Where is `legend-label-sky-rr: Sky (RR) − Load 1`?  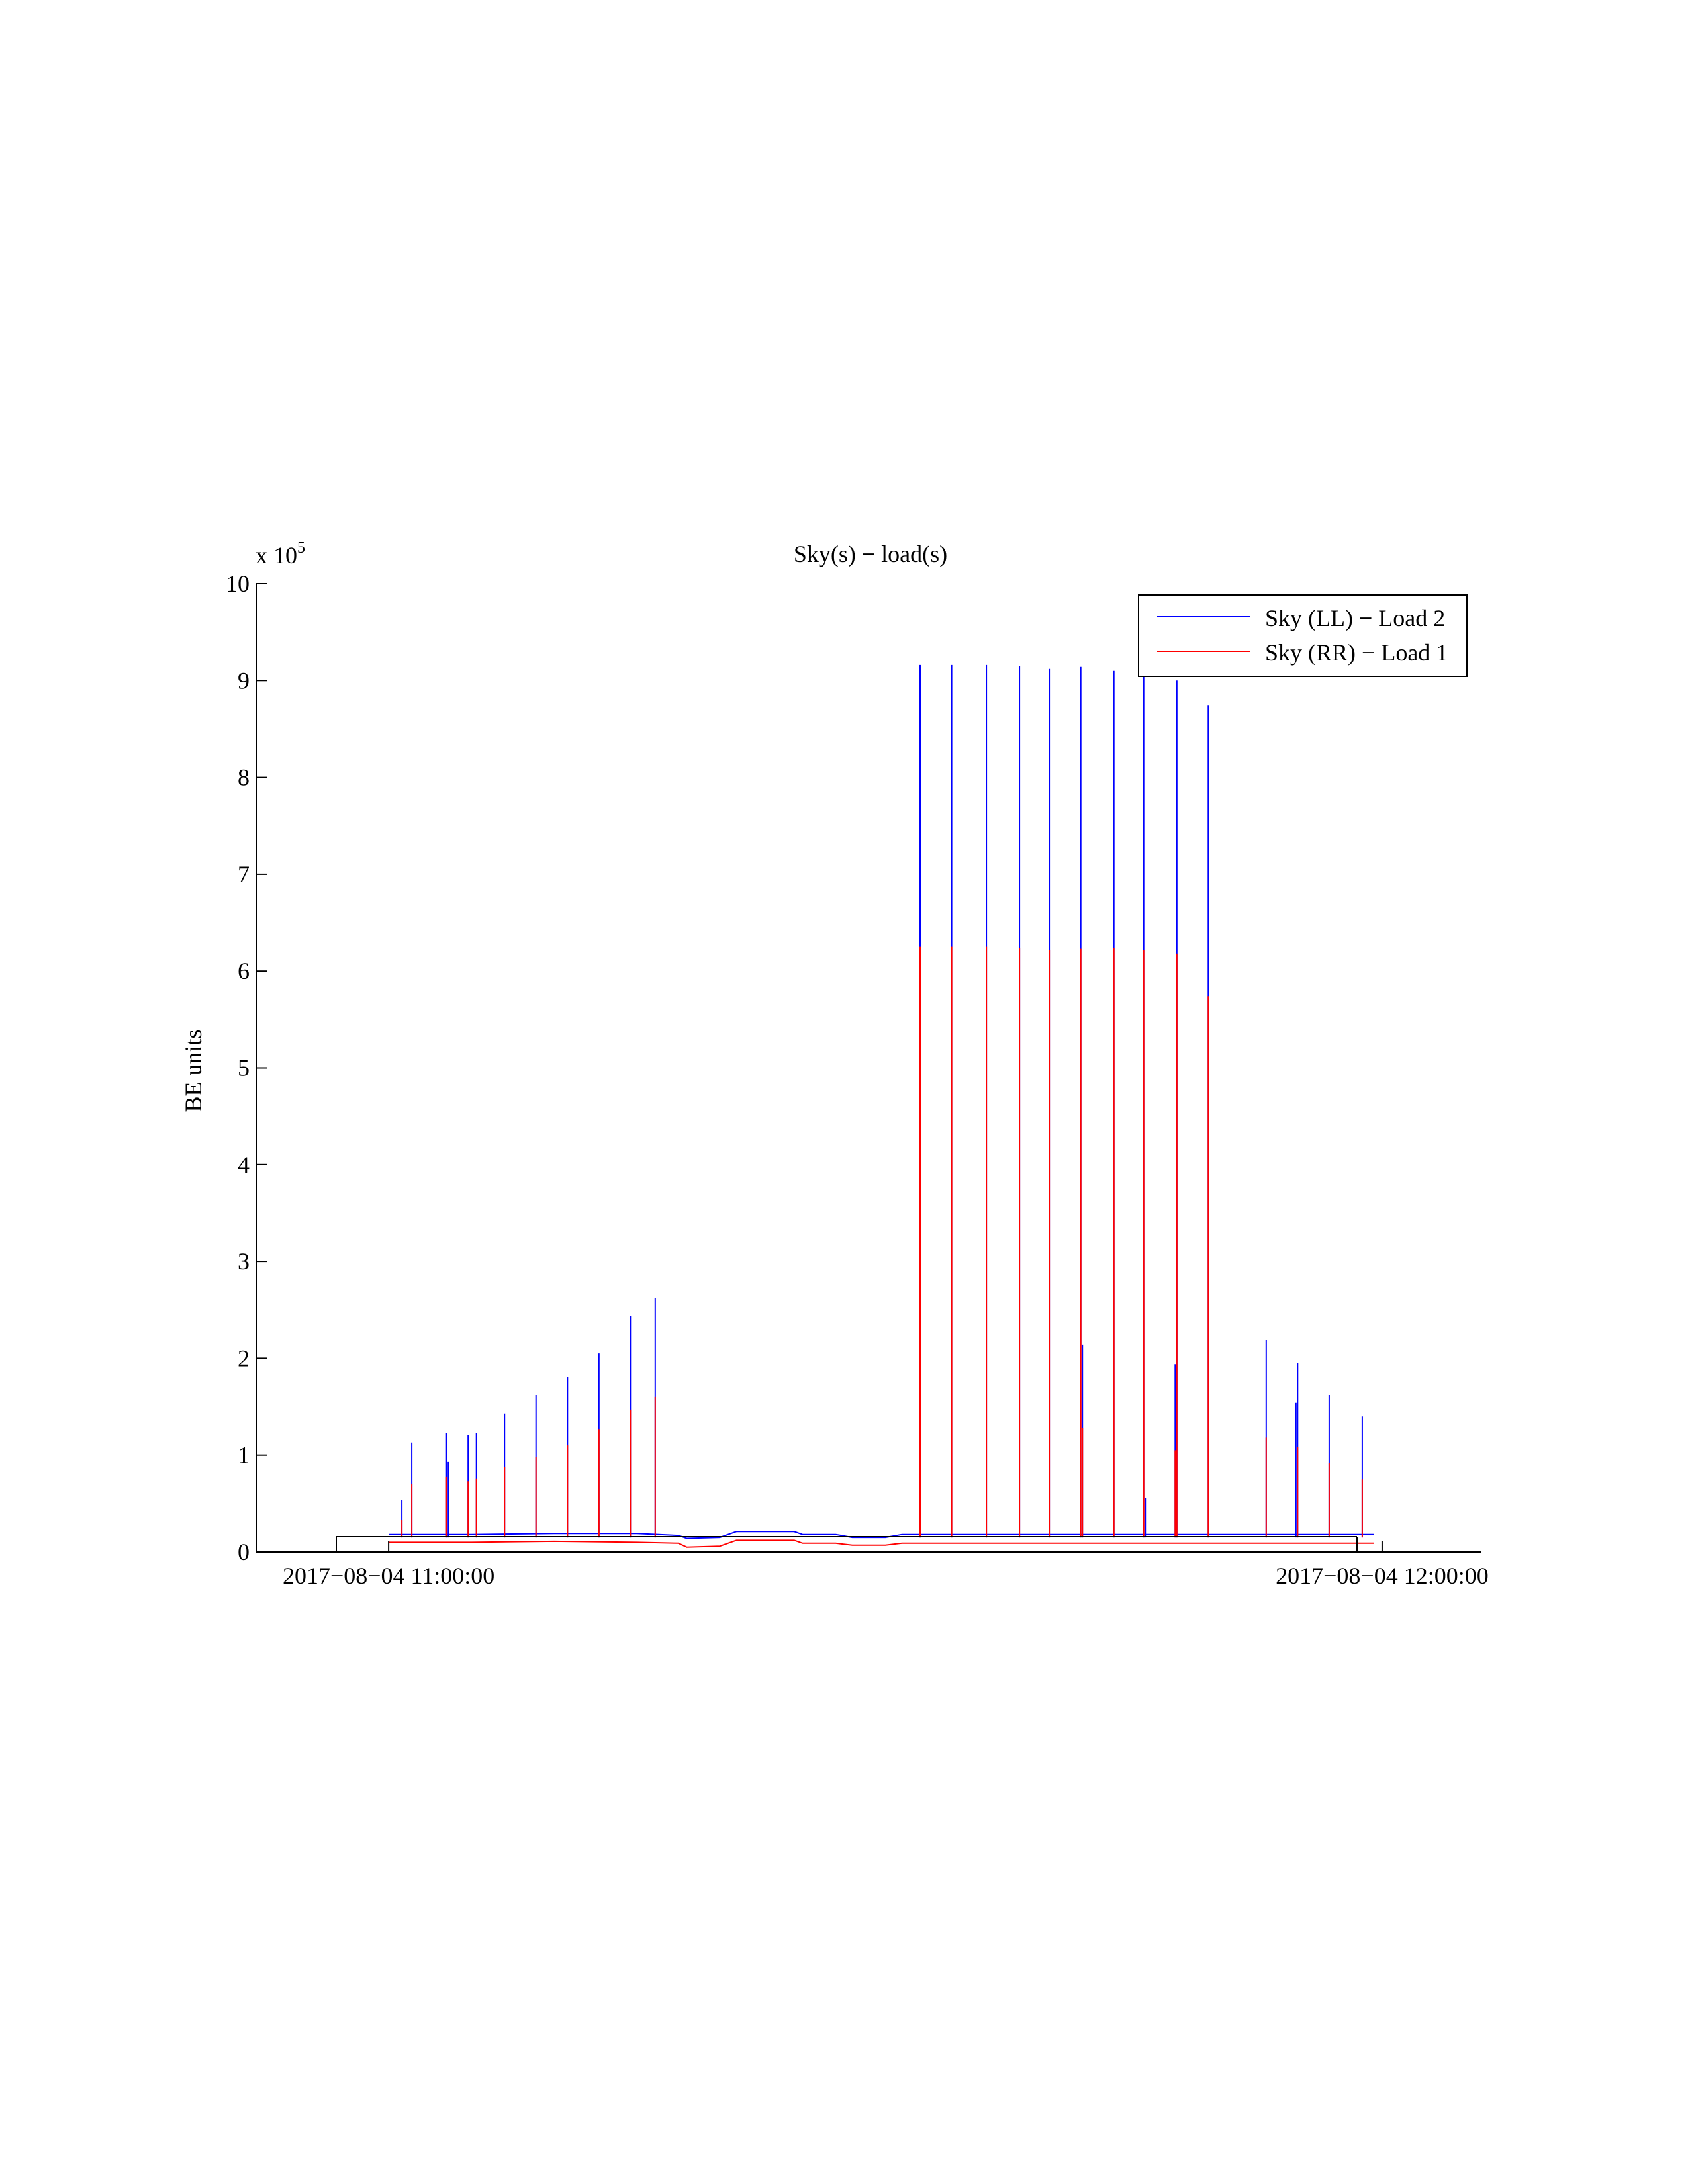
legend-label-sky-rr: Sky (RR) − Load 1 is located at coordinates (1356, 653).